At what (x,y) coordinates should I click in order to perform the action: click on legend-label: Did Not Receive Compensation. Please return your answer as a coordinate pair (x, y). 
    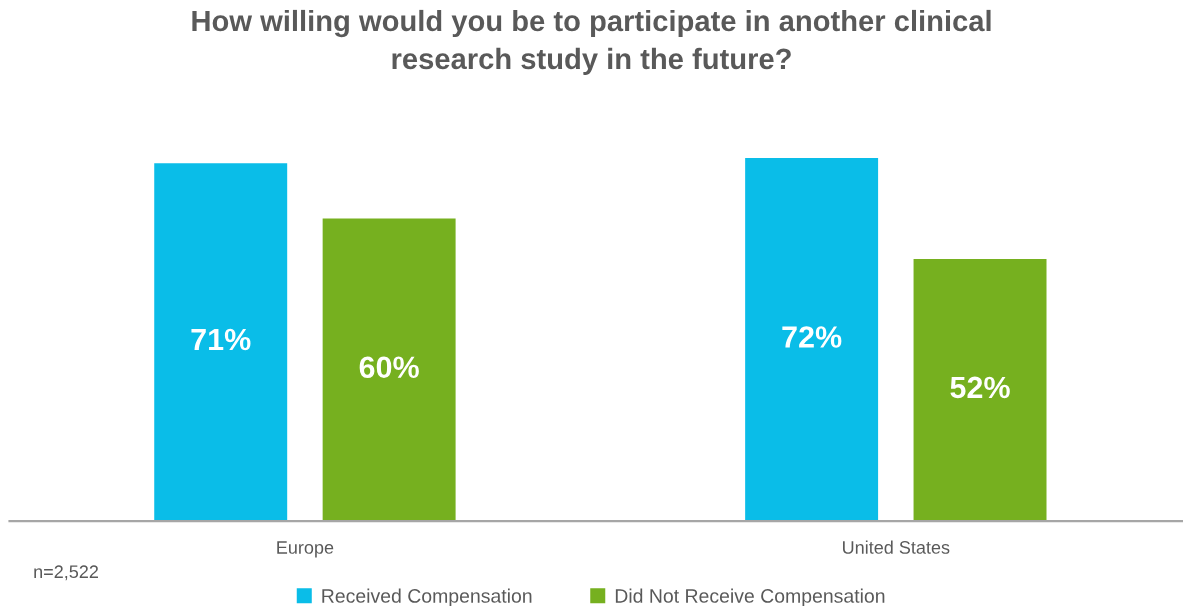
    Looking at the image, I should click on (750, 597).